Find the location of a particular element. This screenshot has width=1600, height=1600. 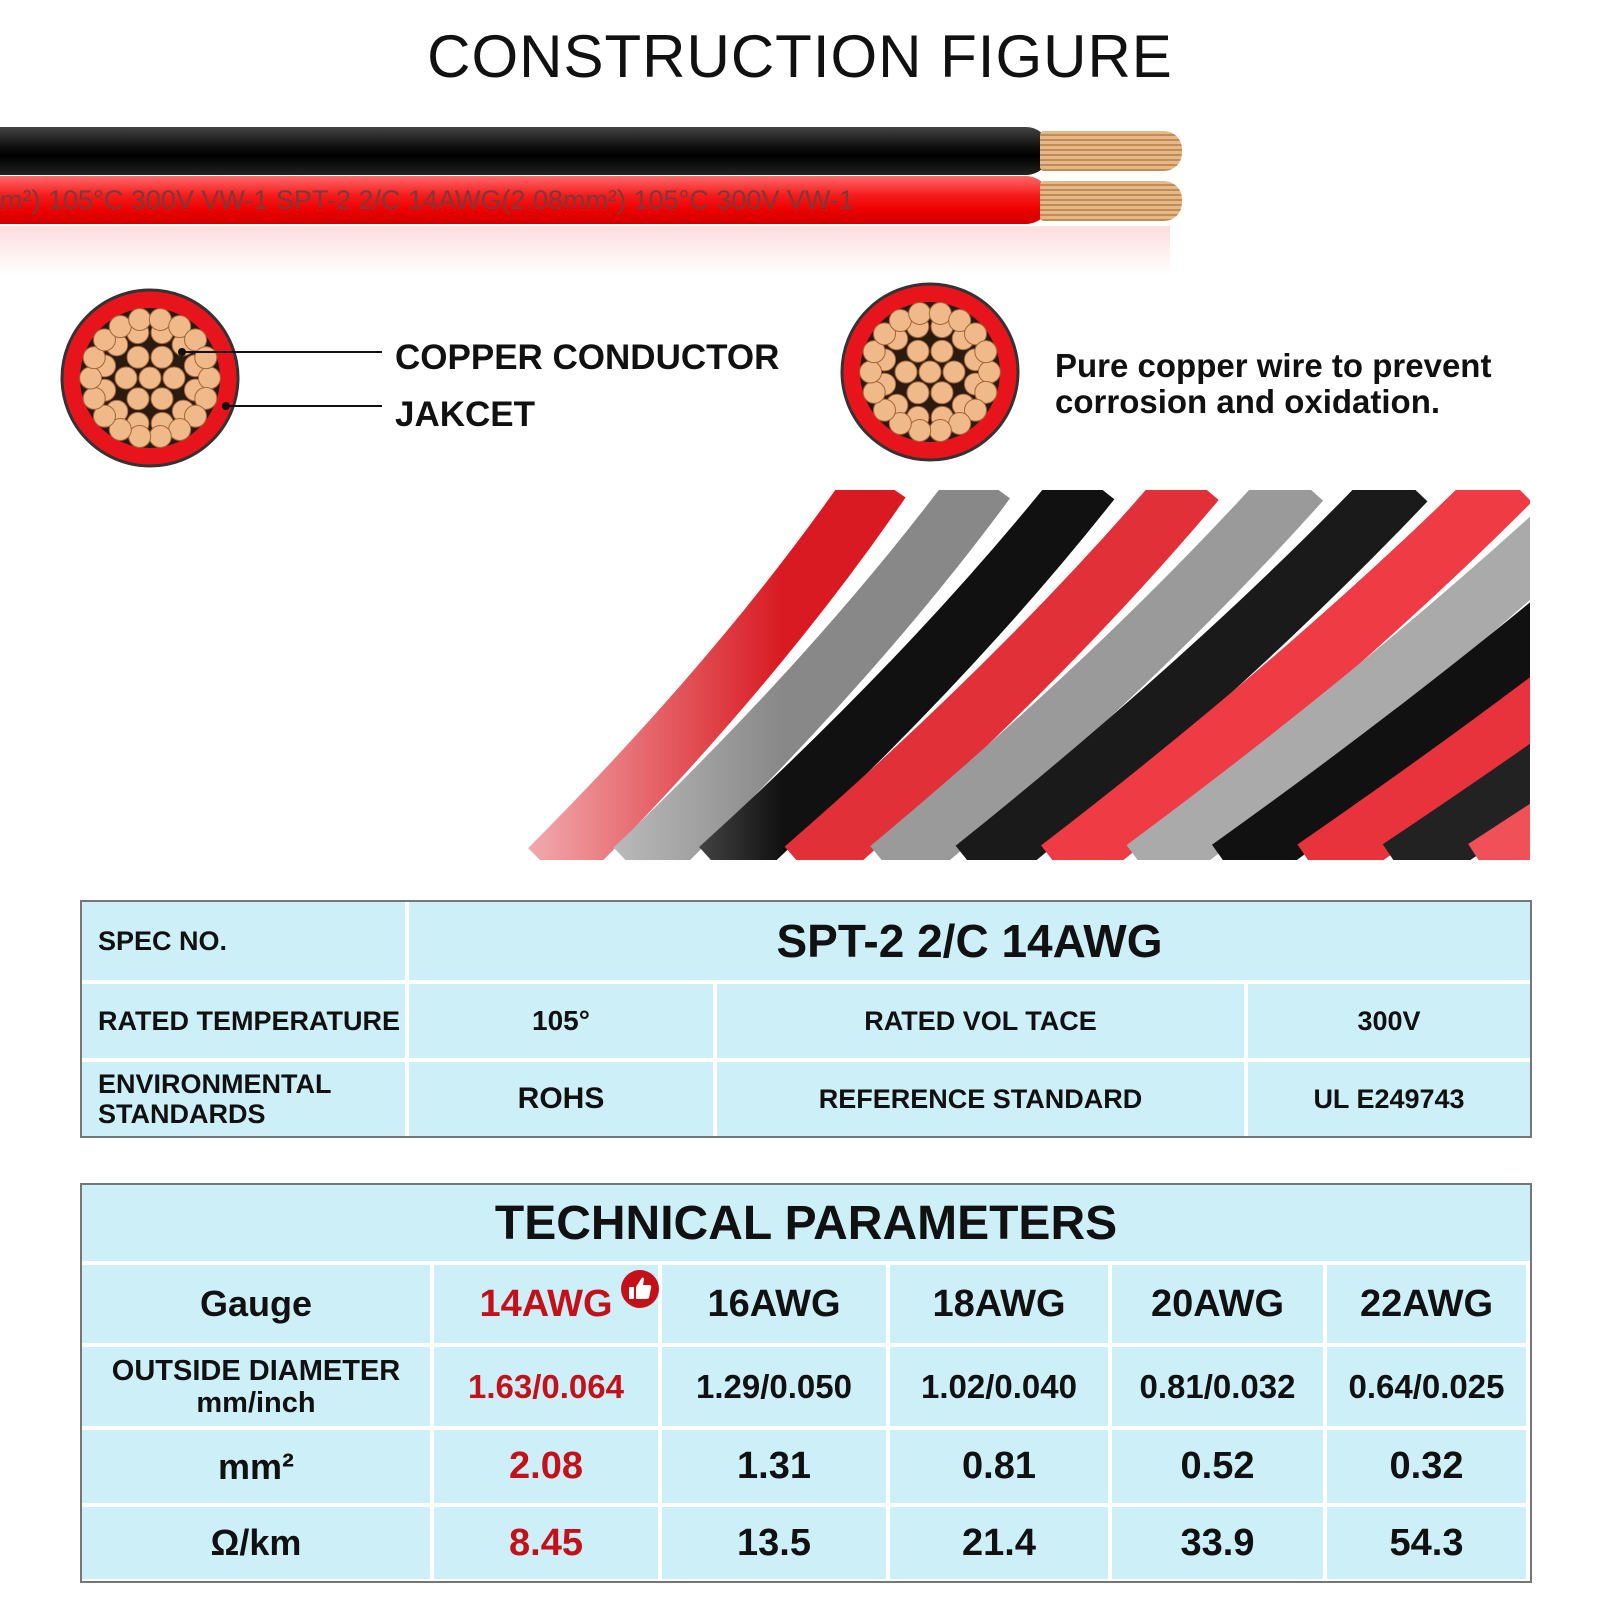

environmental-standards-label: ENVIRONMENTAL STANDARDS is located at coordinates (243, 1099).